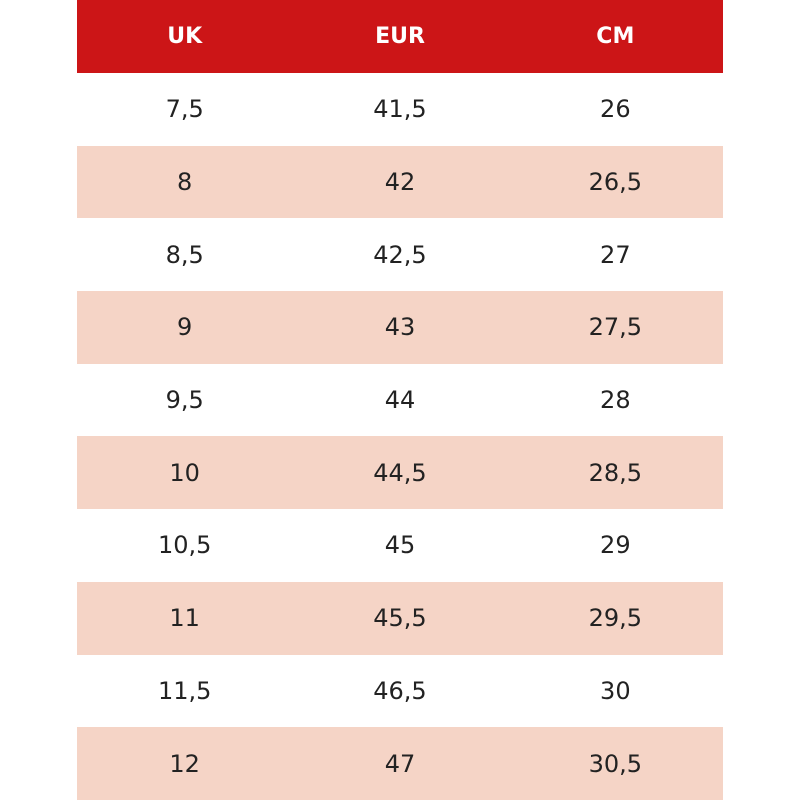 This screenshot has height=800, width=800. I want to click on table-cell: 41,5, so click(400, 109).